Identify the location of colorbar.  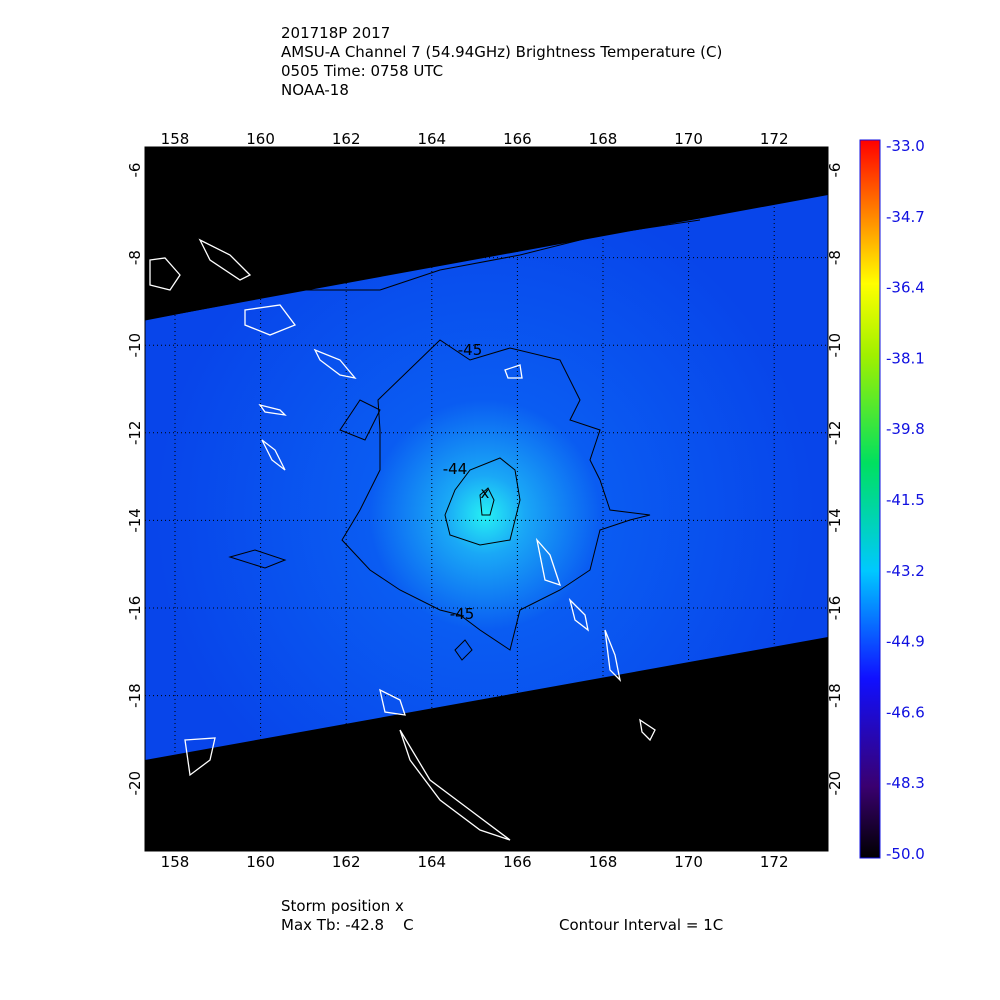
(870, 499).